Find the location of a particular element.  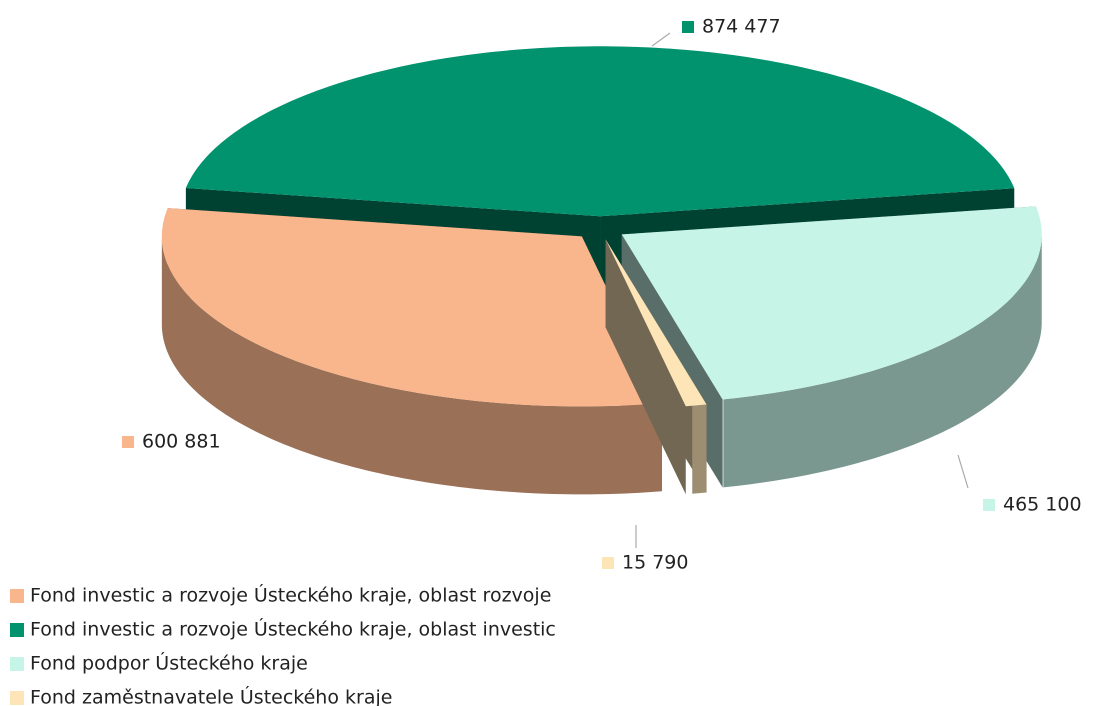

legend-label: Fond podpor Ústeckého kraje is located at coordinates (169, 663).